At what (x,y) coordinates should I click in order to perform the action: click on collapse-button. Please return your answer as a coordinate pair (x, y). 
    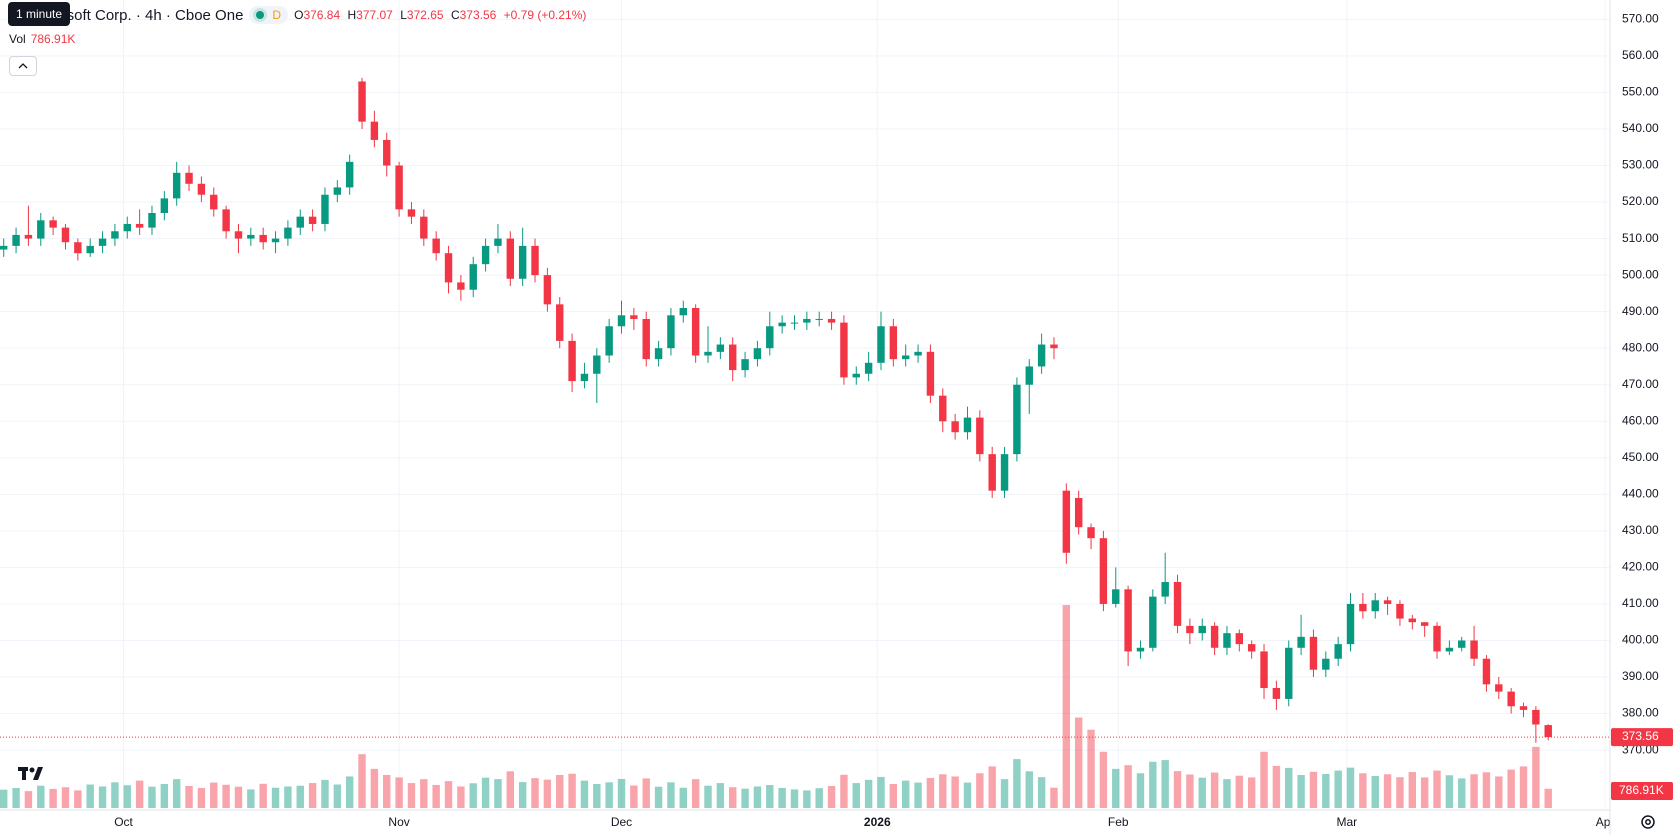
    Looking at the image, I should click on (23, 66).